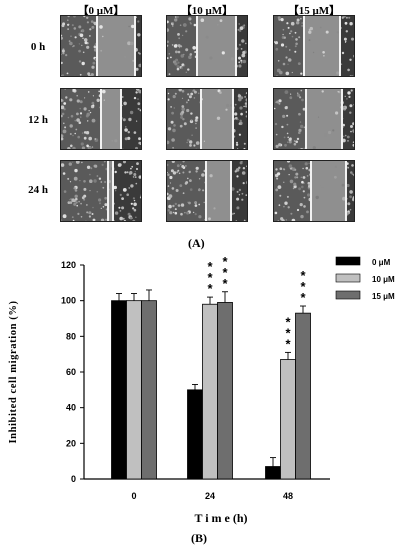  Describe the element at coordinates (314, 119) in the screenshot. I see `micrograph-r1-c2` at that location.